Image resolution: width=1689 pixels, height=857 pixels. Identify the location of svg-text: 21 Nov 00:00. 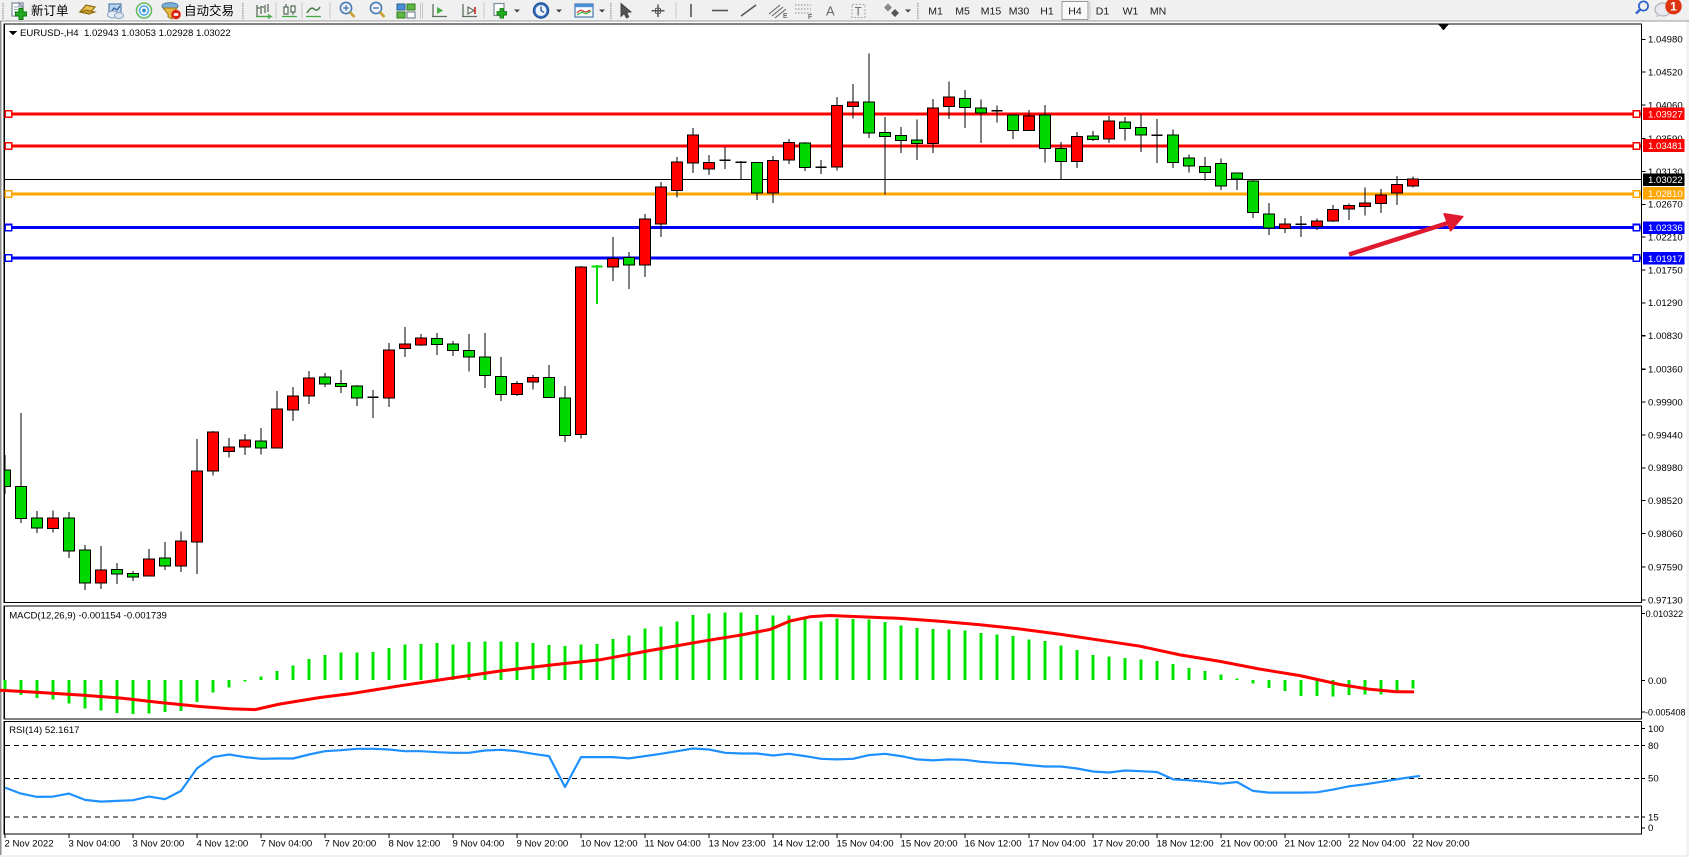
(1249, 844).